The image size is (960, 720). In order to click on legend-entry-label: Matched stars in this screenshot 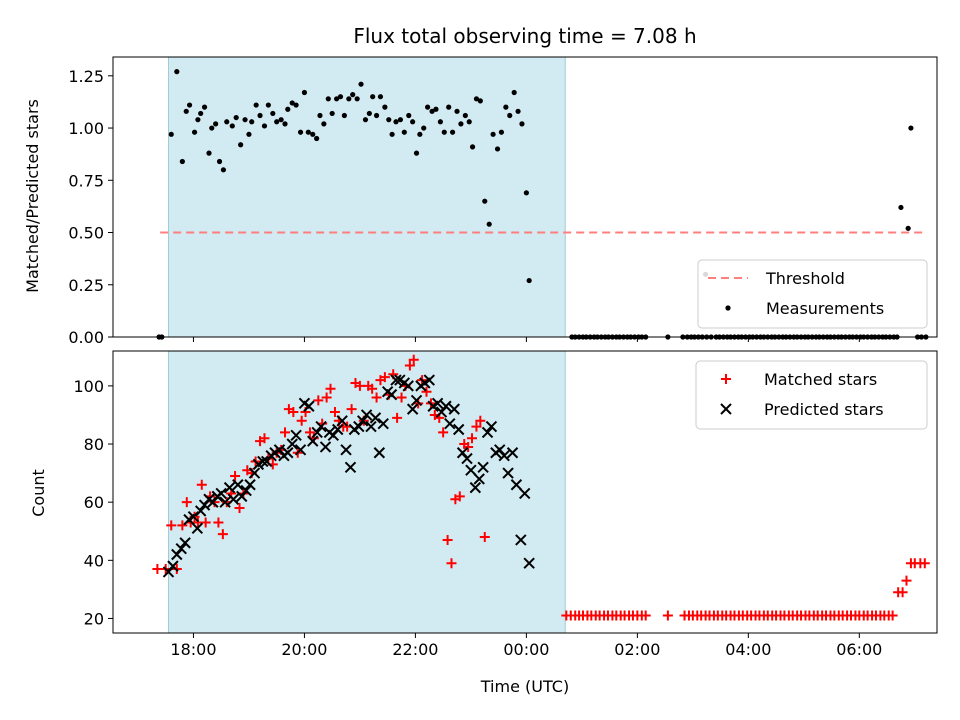, I will do `click(820, 379)`.